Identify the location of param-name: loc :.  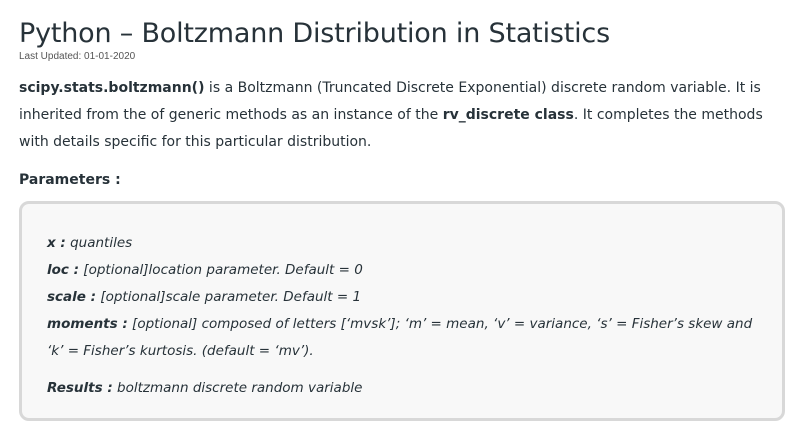
(63, 270).